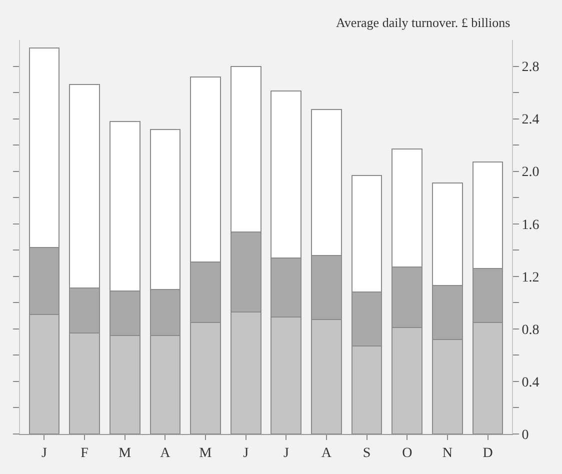 Image resolution: width=562 pixels, height=474 pixels. I want to click on y-tick-label: 2.0, so click(531, 172).